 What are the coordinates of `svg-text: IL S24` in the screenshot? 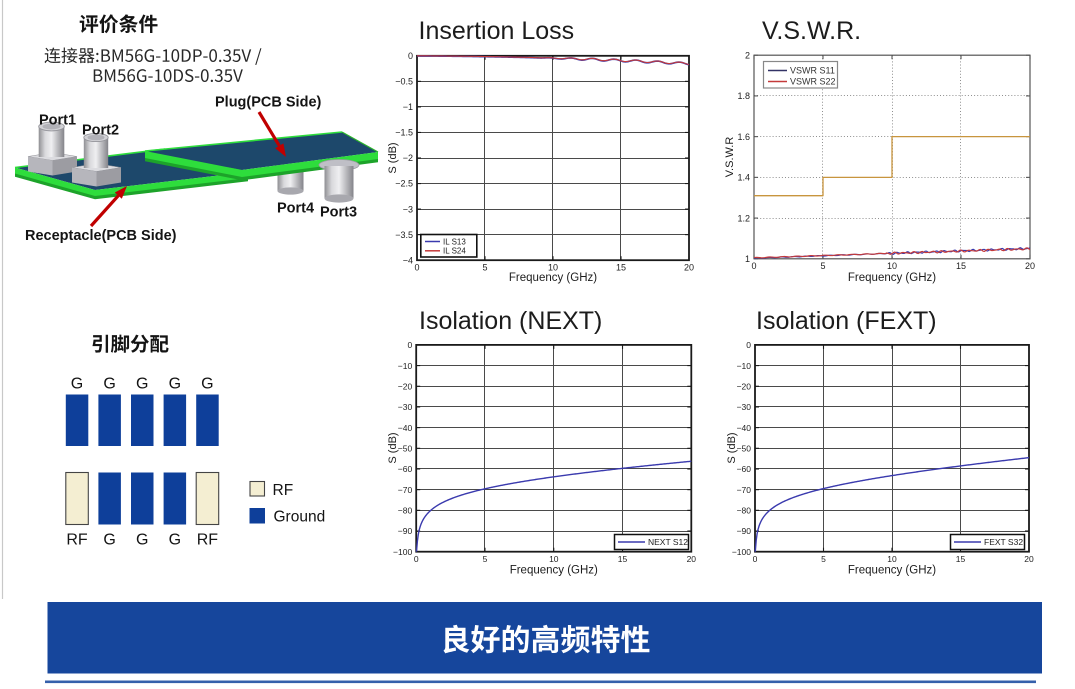 It's located at (454, 251).